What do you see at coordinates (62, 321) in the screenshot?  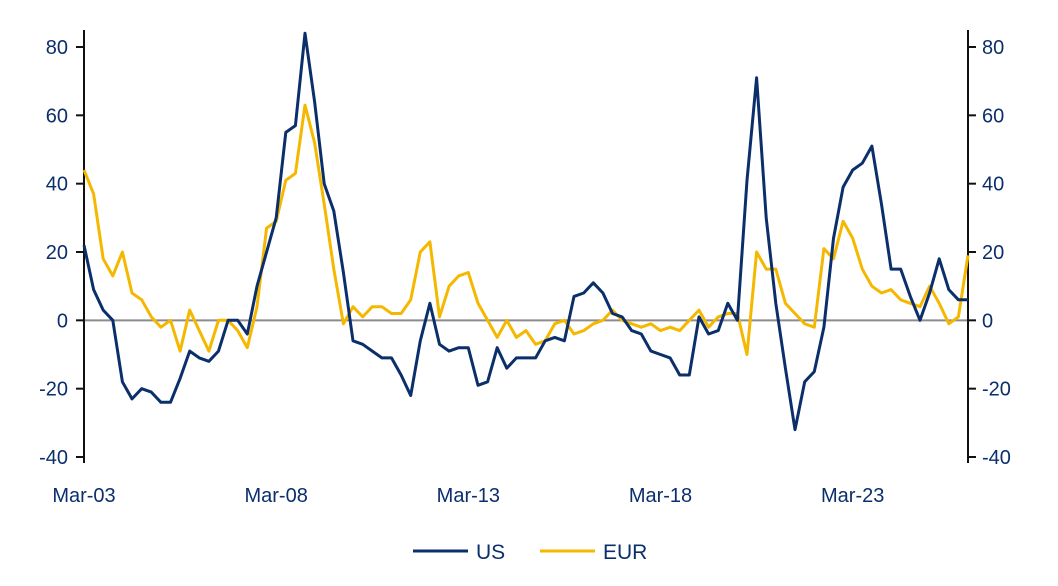 I see `left-y-tick-label: 0` at bounding box center [62, 321].